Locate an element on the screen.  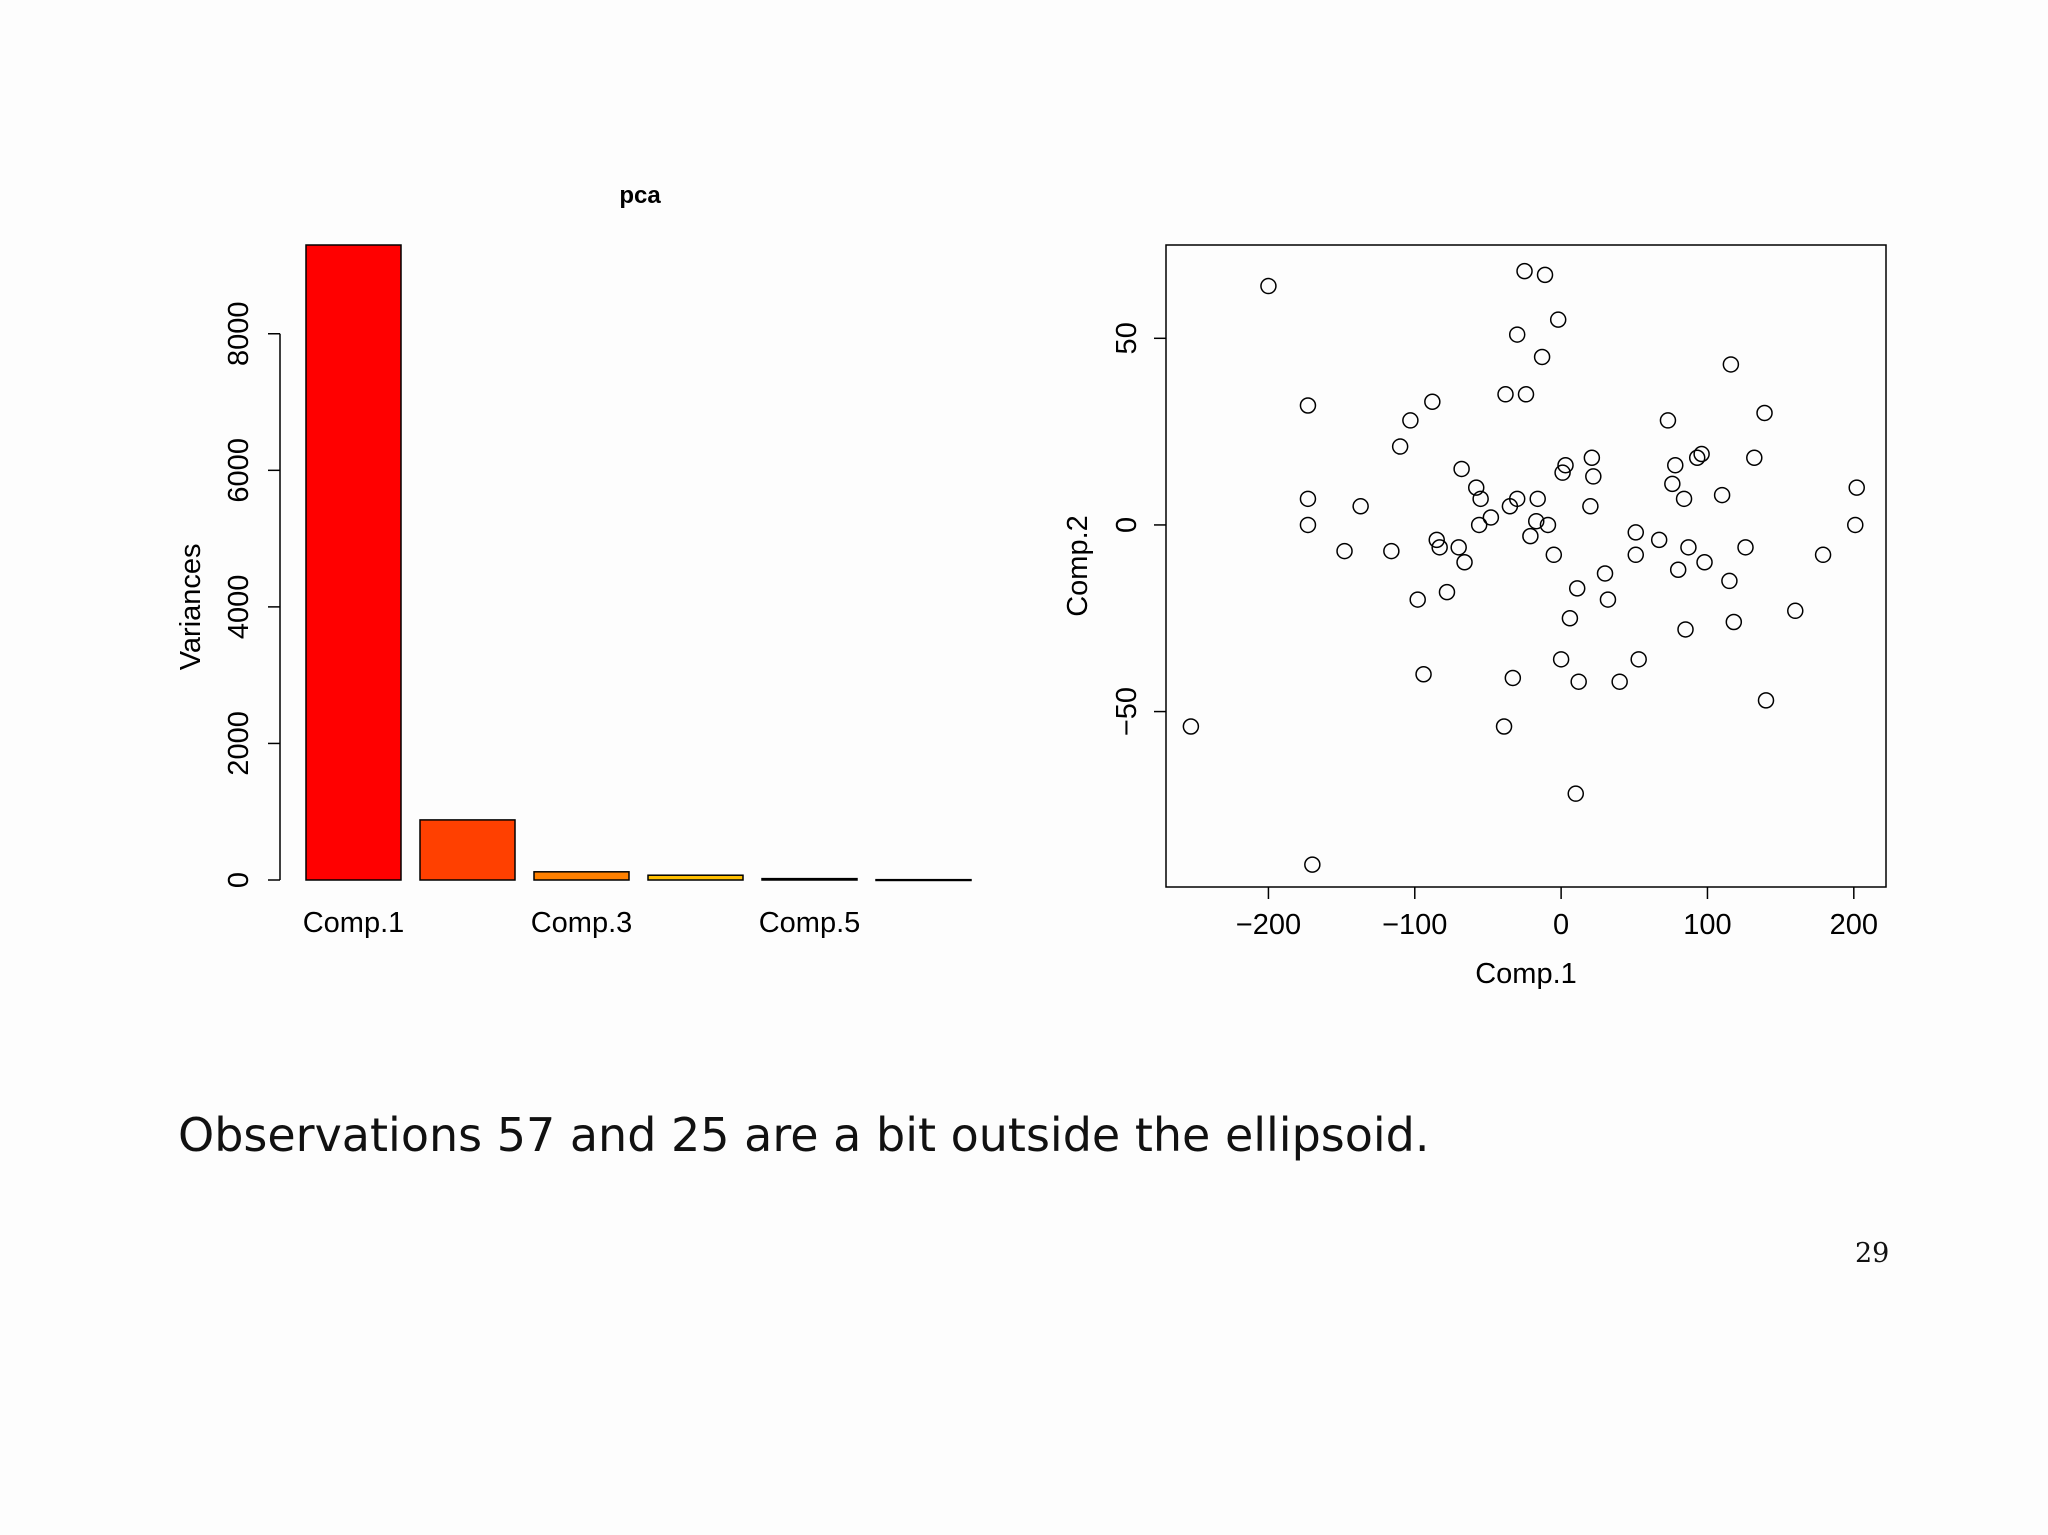
bar-Comp.4 is located at coordinates (695, 877).